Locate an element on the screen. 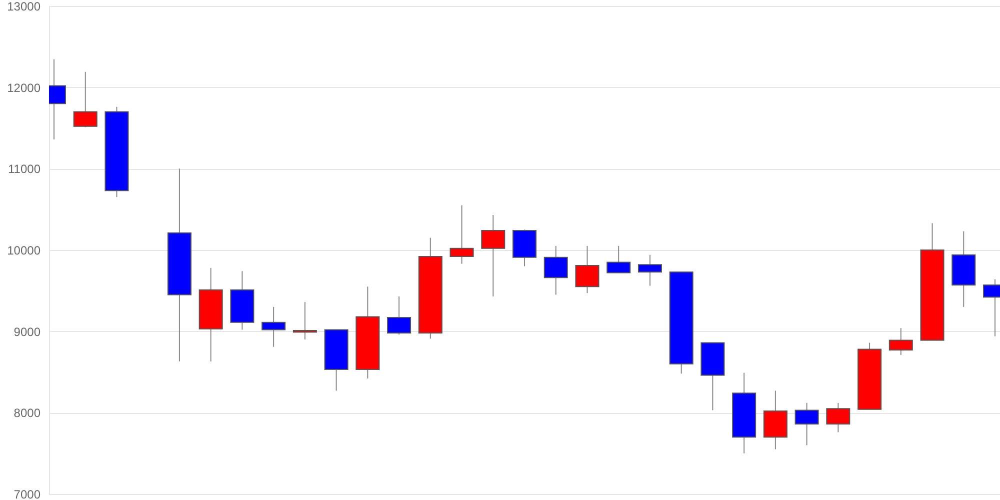  y-tick-label: 8000 is located at coordinates (27, 413).